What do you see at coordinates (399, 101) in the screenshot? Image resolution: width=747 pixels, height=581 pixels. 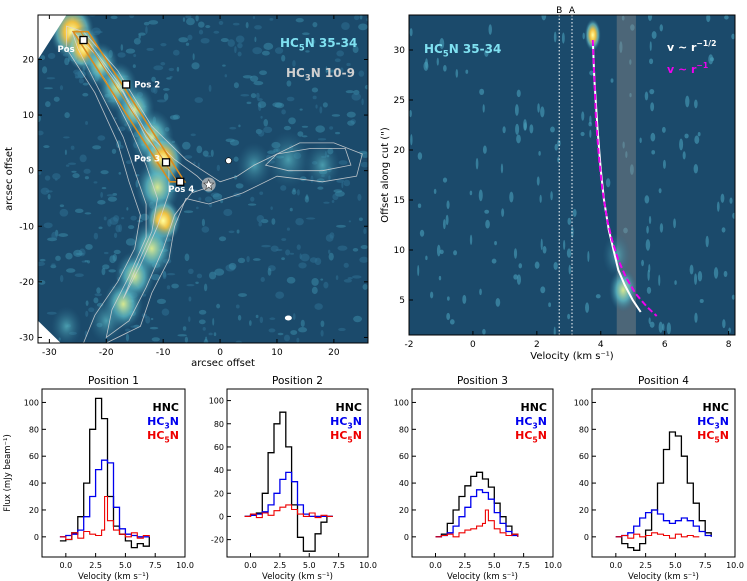 I see `pv-ytick-label: 25` at bounding box center [399, 101].